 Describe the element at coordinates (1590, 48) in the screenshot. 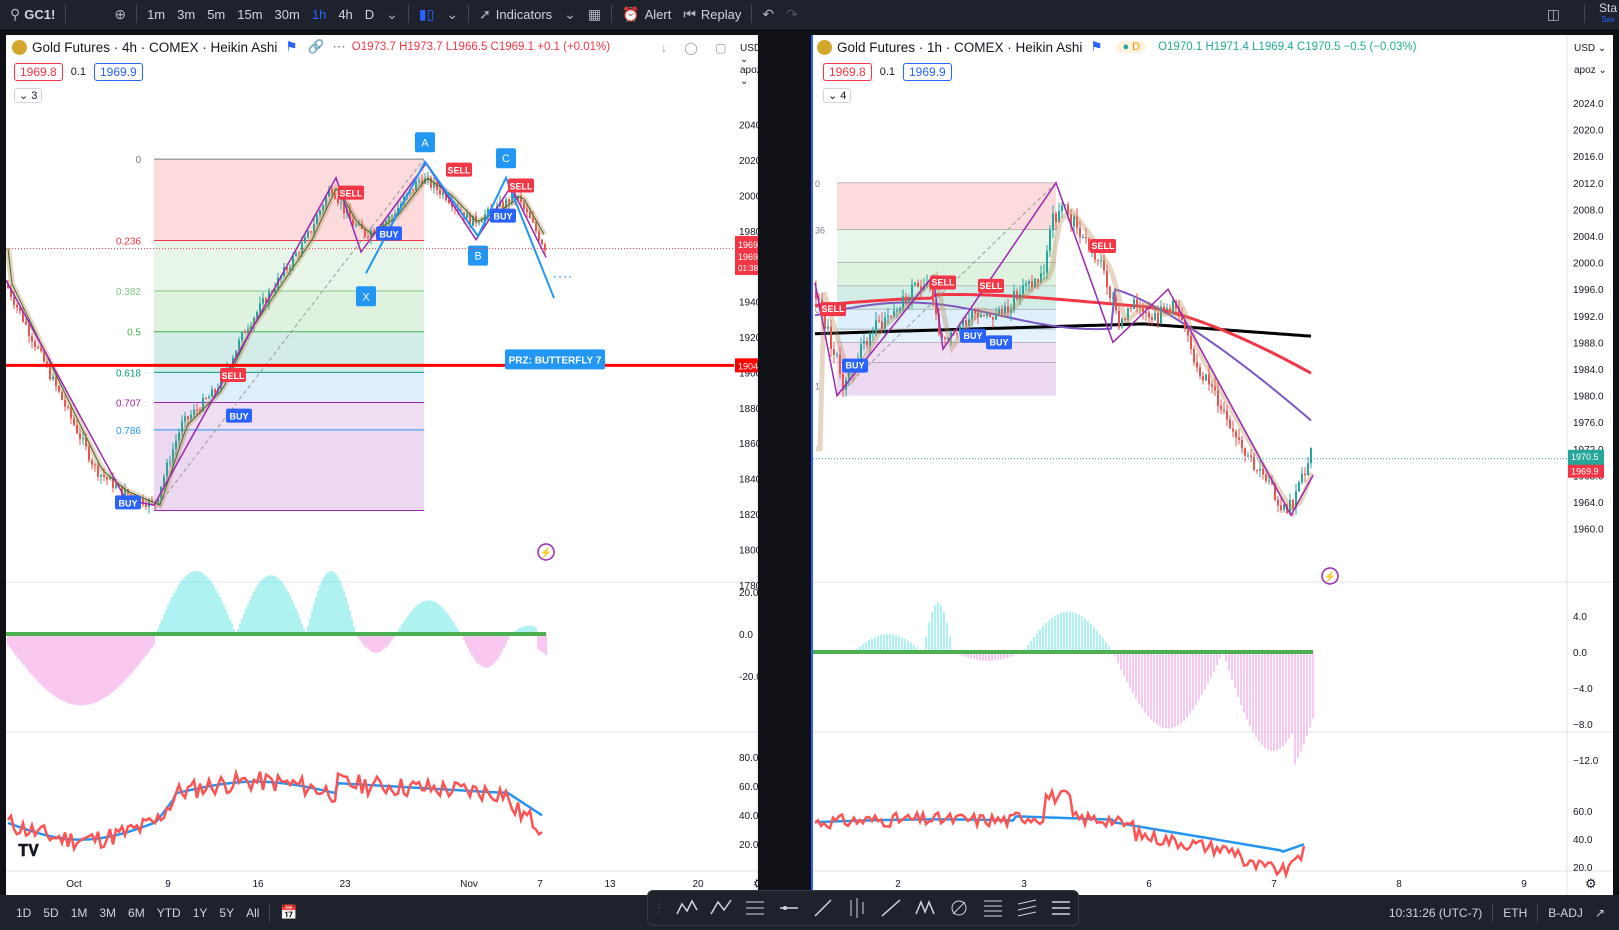

I see `currency-selector: USD ⌄` at that location.